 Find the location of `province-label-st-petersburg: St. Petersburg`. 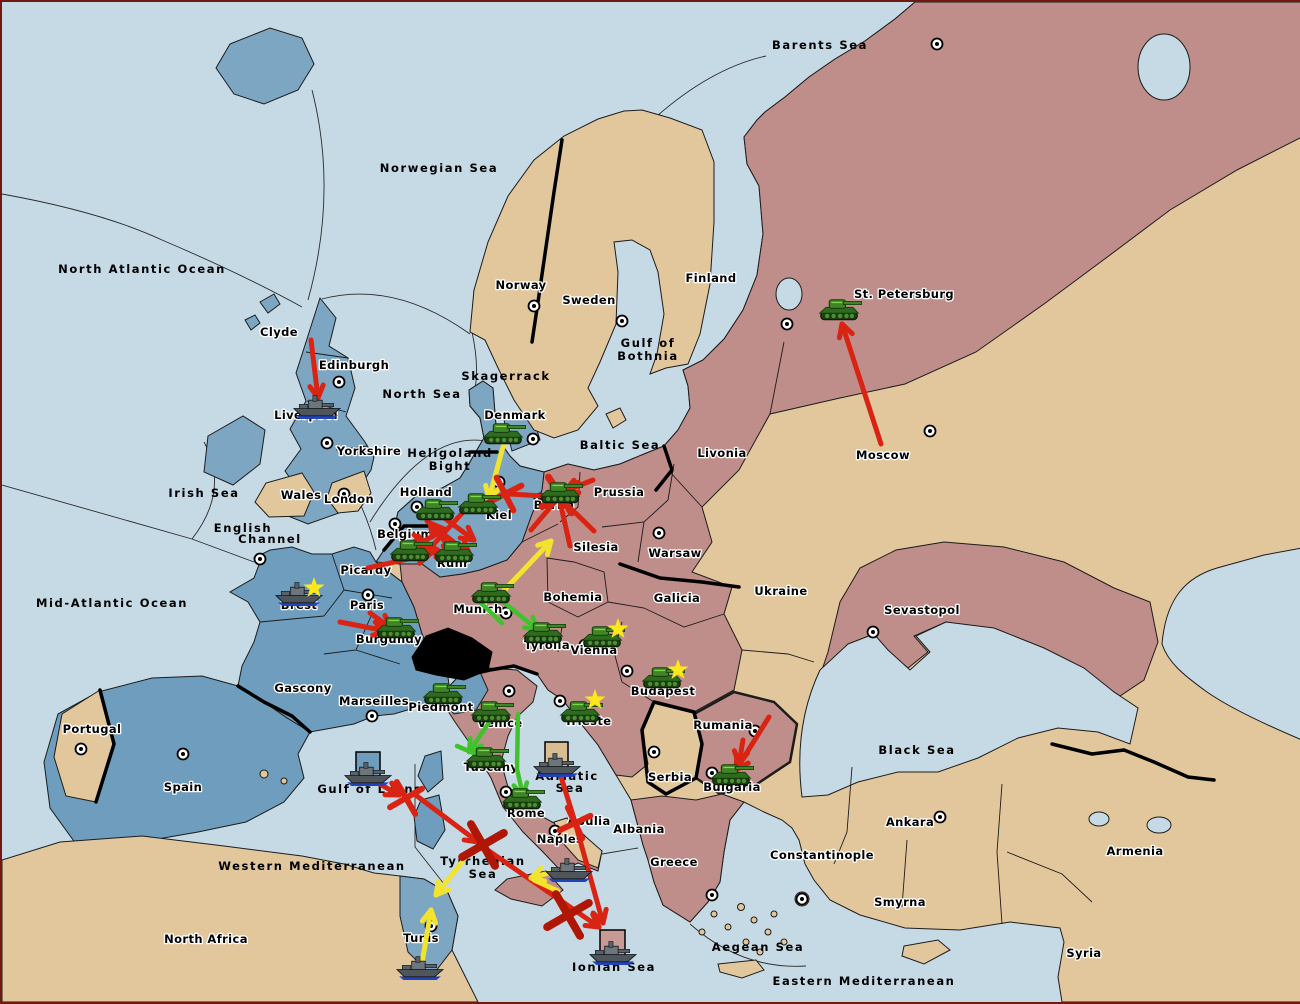

province-label-st-petersburg: St. Petersburg is located at coordinates (904, 294).